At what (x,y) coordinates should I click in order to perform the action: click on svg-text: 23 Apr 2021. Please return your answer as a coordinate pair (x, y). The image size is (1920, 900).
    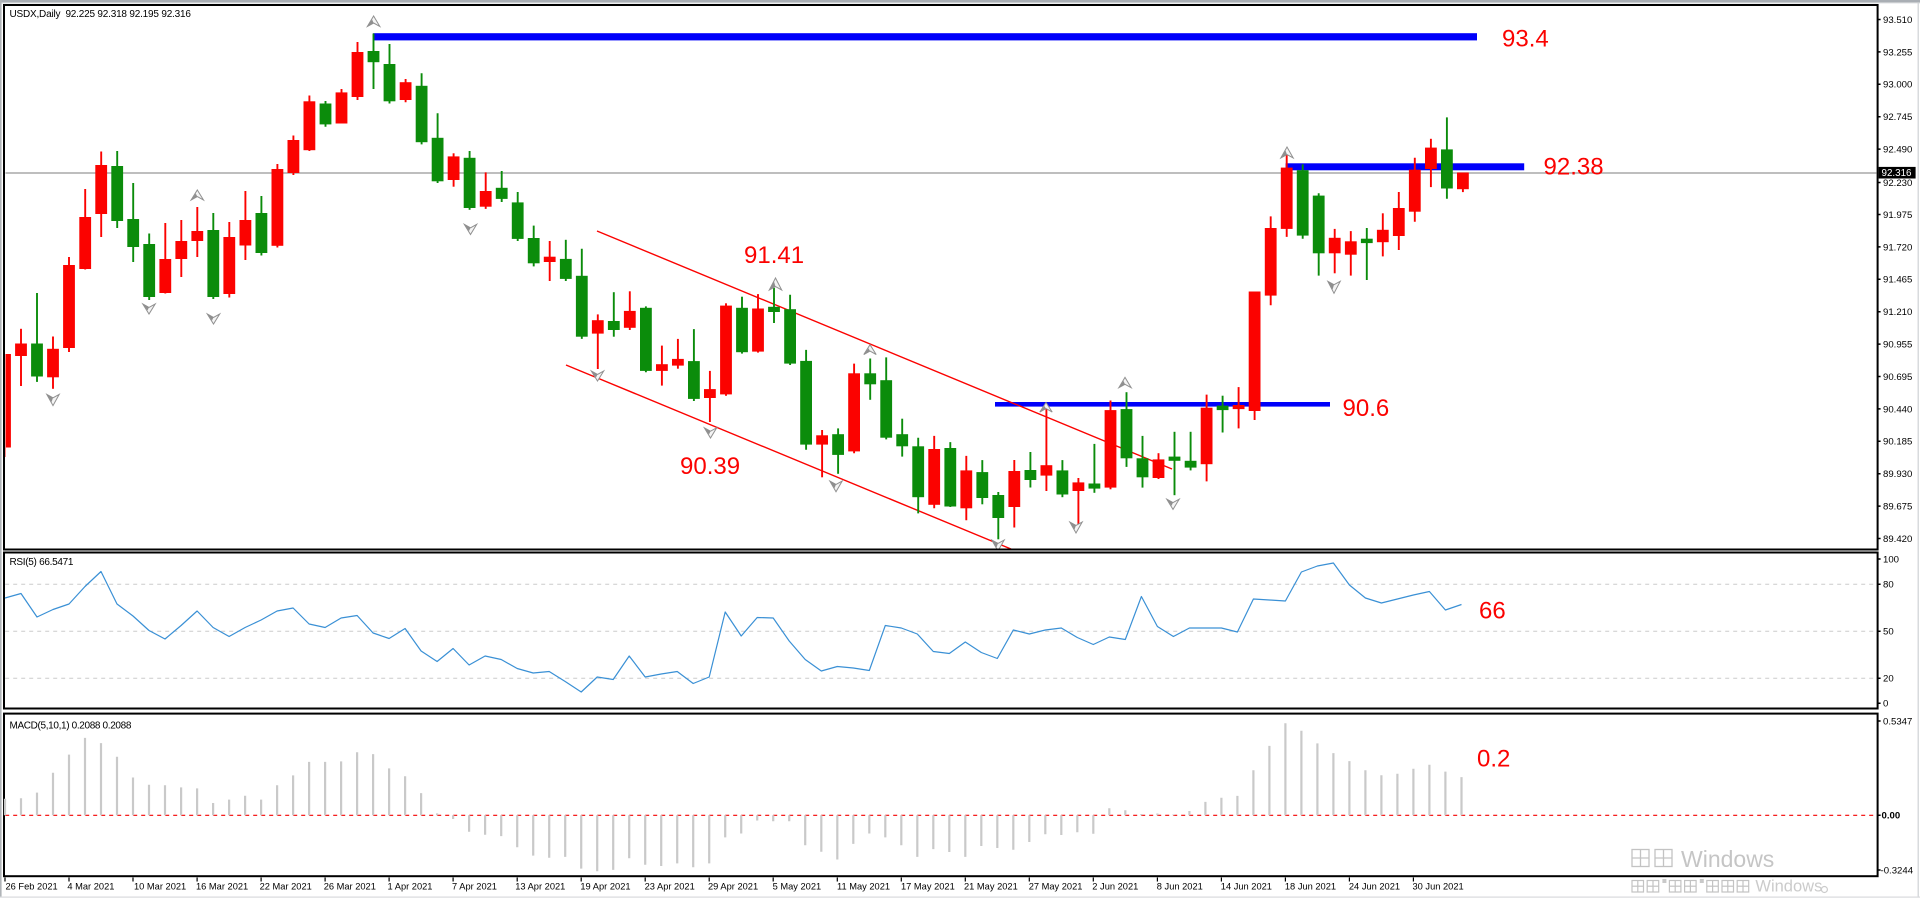
    Looking at the image, I should click on (670, 886).